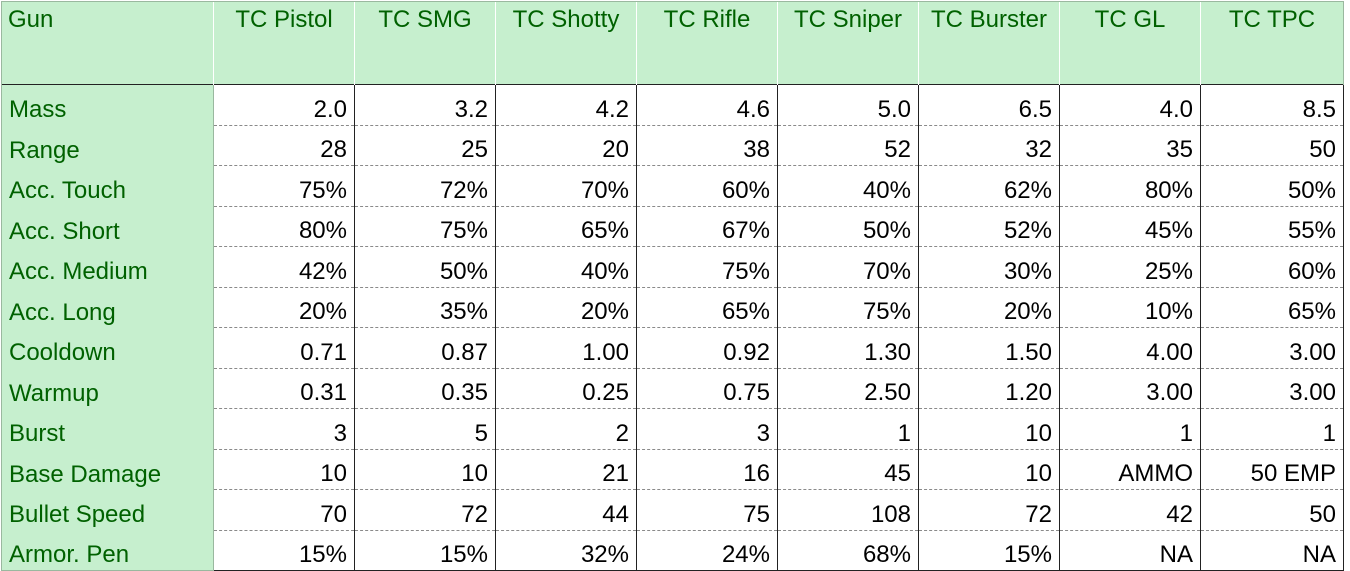 The image size is (1350, 571). I want to click on table-cell: 75, so click(707, 510).